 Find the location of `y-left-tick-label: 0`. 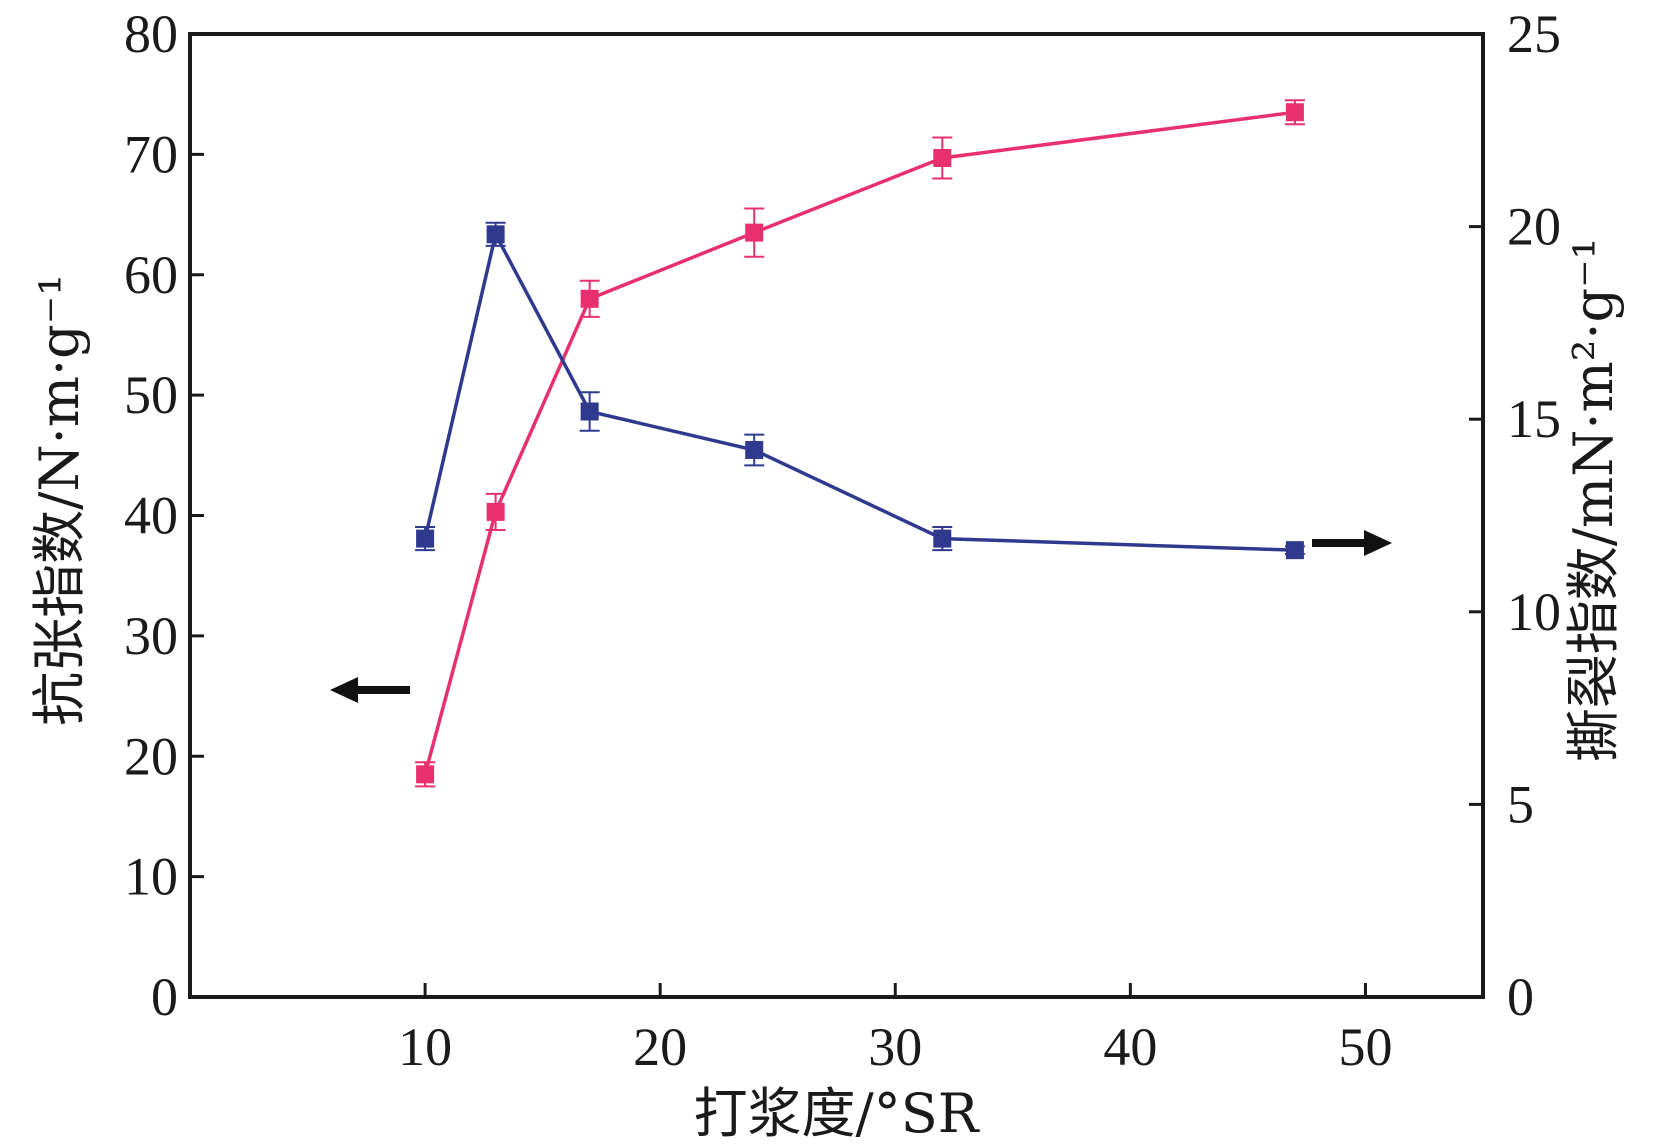

y-left-tick-label: 0 is located at coordinates (164, 997).